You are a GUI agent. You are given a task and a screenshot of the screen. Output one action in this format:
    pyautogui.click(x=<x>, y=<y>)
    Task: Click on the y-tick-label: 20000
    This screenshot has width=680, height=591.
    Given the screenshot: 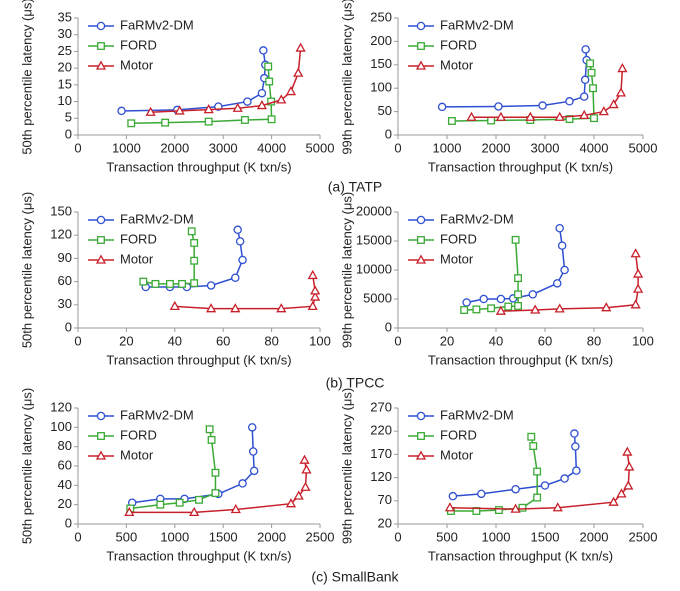 What is the action you would take?
    pyautogui.click(x=374, y=210)
    